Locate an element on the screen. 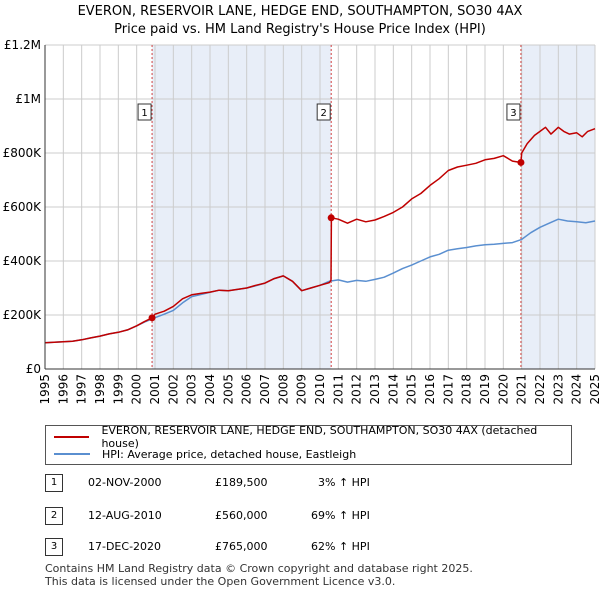  y-tick-label: £0 is located at coordinates (33, 369).